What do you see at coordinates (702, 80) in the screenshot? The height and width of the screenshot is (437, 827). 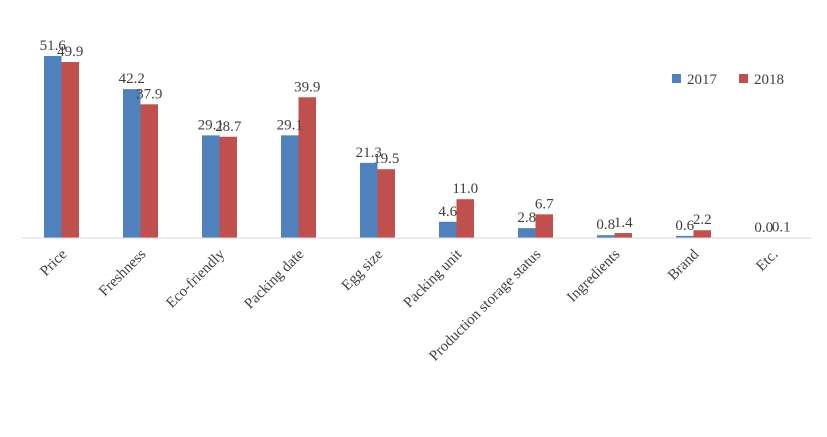 I see `legend-label-2017: 2017` at bounding box center [702, 80].